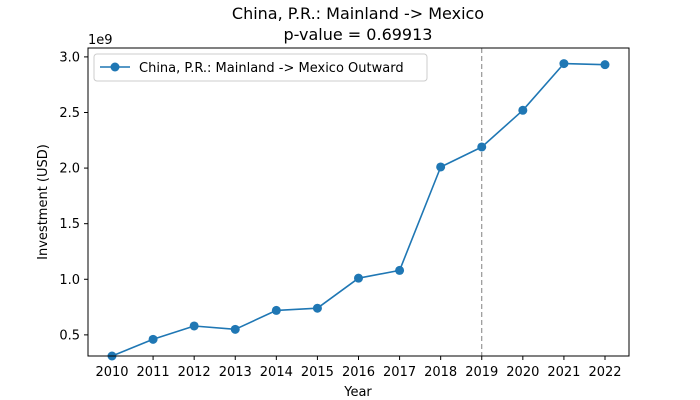 The image size is (700, 400). What do you see at coordinates (111, 372) in the screenshot?
I see `x-tick-label: 2010` at bounding box center [111, 372].